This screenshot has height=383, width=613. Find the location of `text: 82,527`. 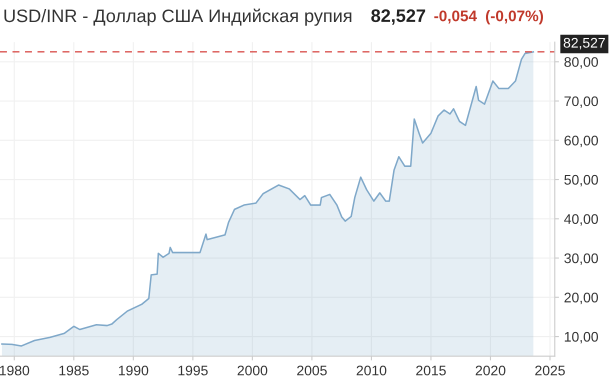

text: 82,527 is located at coordinates (398, 17).